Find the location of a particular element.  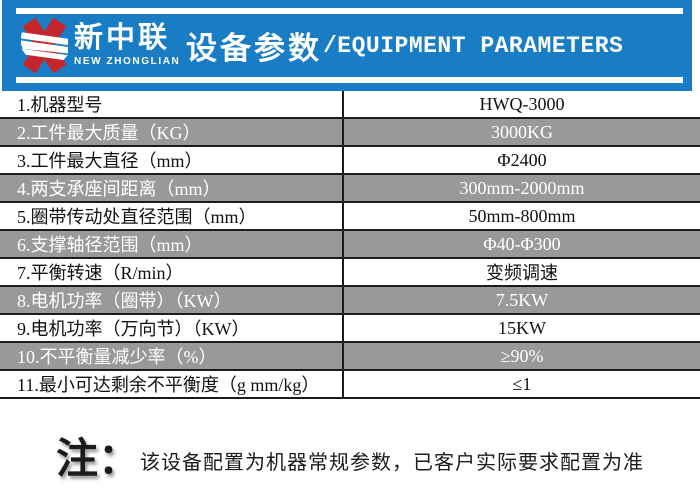

parameter-label: 8.电机功率（圈带）（KW） is located at coordinates (124, 301).